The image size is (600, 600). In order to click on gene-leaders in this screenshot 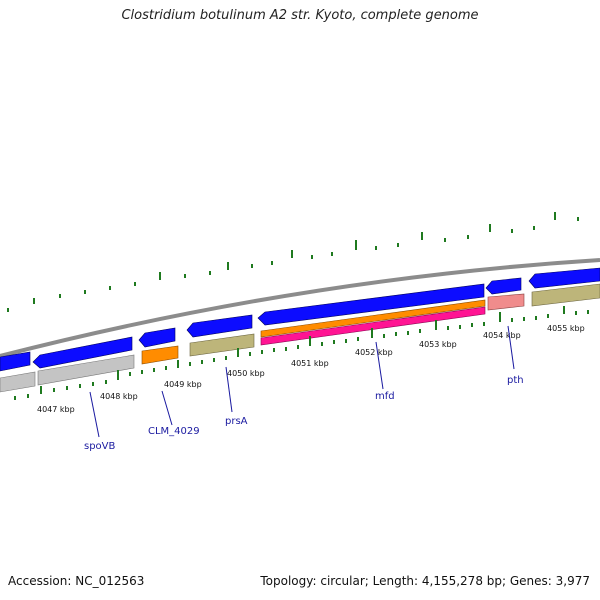, I will do `click(302, 381)`.